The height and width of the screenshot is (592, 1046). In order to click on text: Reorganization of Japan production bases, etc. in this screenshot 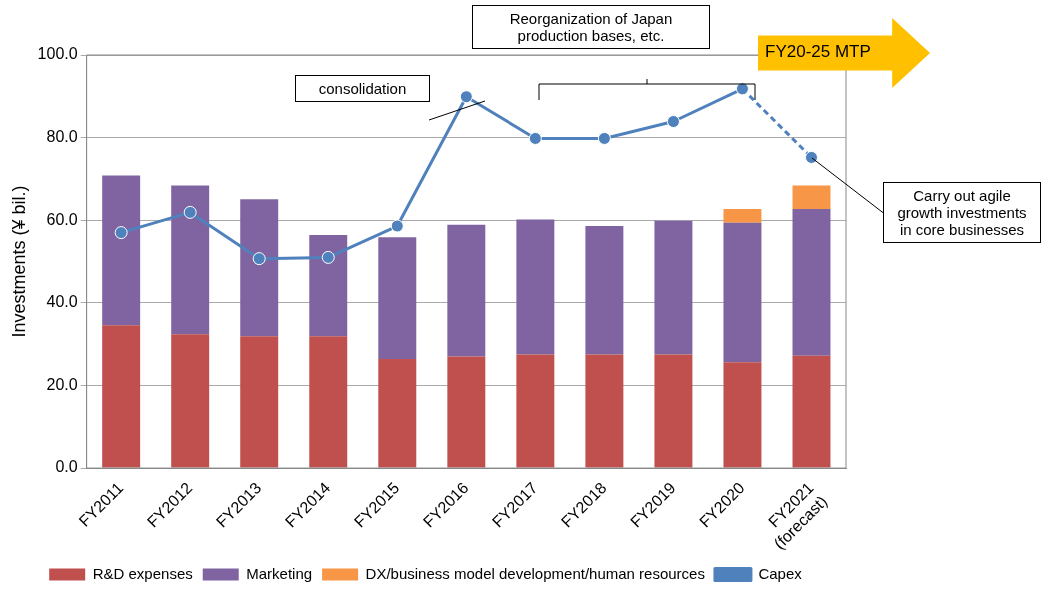, I will do `click(591, 27)`.